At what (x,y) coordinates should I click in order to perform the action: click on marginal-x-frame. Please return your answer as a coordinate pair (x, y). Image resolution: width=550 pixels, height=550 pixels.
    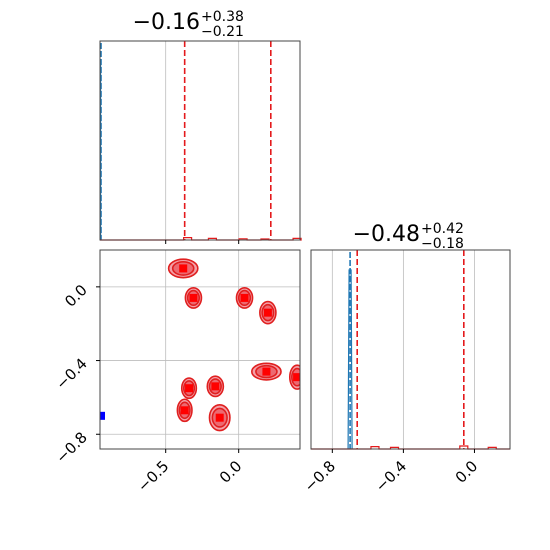
    Looking at the image, I should click on (200, 140).